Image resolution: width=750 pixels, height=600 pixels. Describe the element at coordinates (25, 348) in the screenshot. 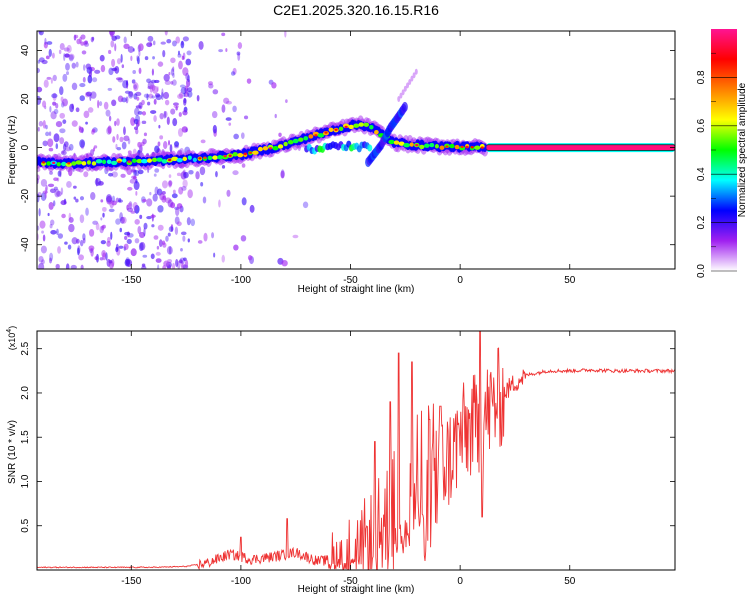

I see `snr-ytick-label: 2.5` at that location.